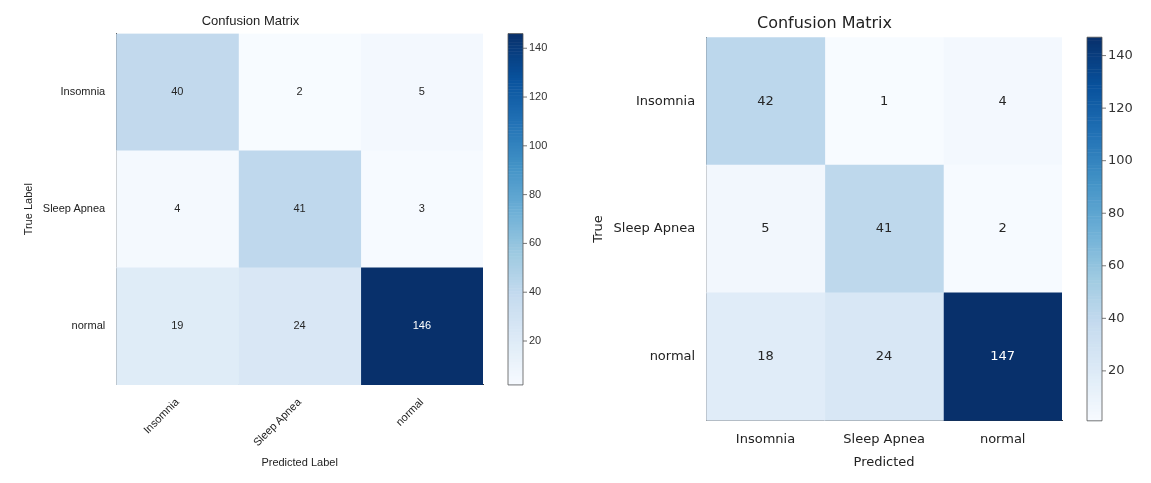 Image resolution: width=1151 pixels, height=483 pixels. What do you see at coordinates (884, 438) in the screenshot?
I see `x-tick-label: Sleep Apnea` at bounding box center [884, 438].